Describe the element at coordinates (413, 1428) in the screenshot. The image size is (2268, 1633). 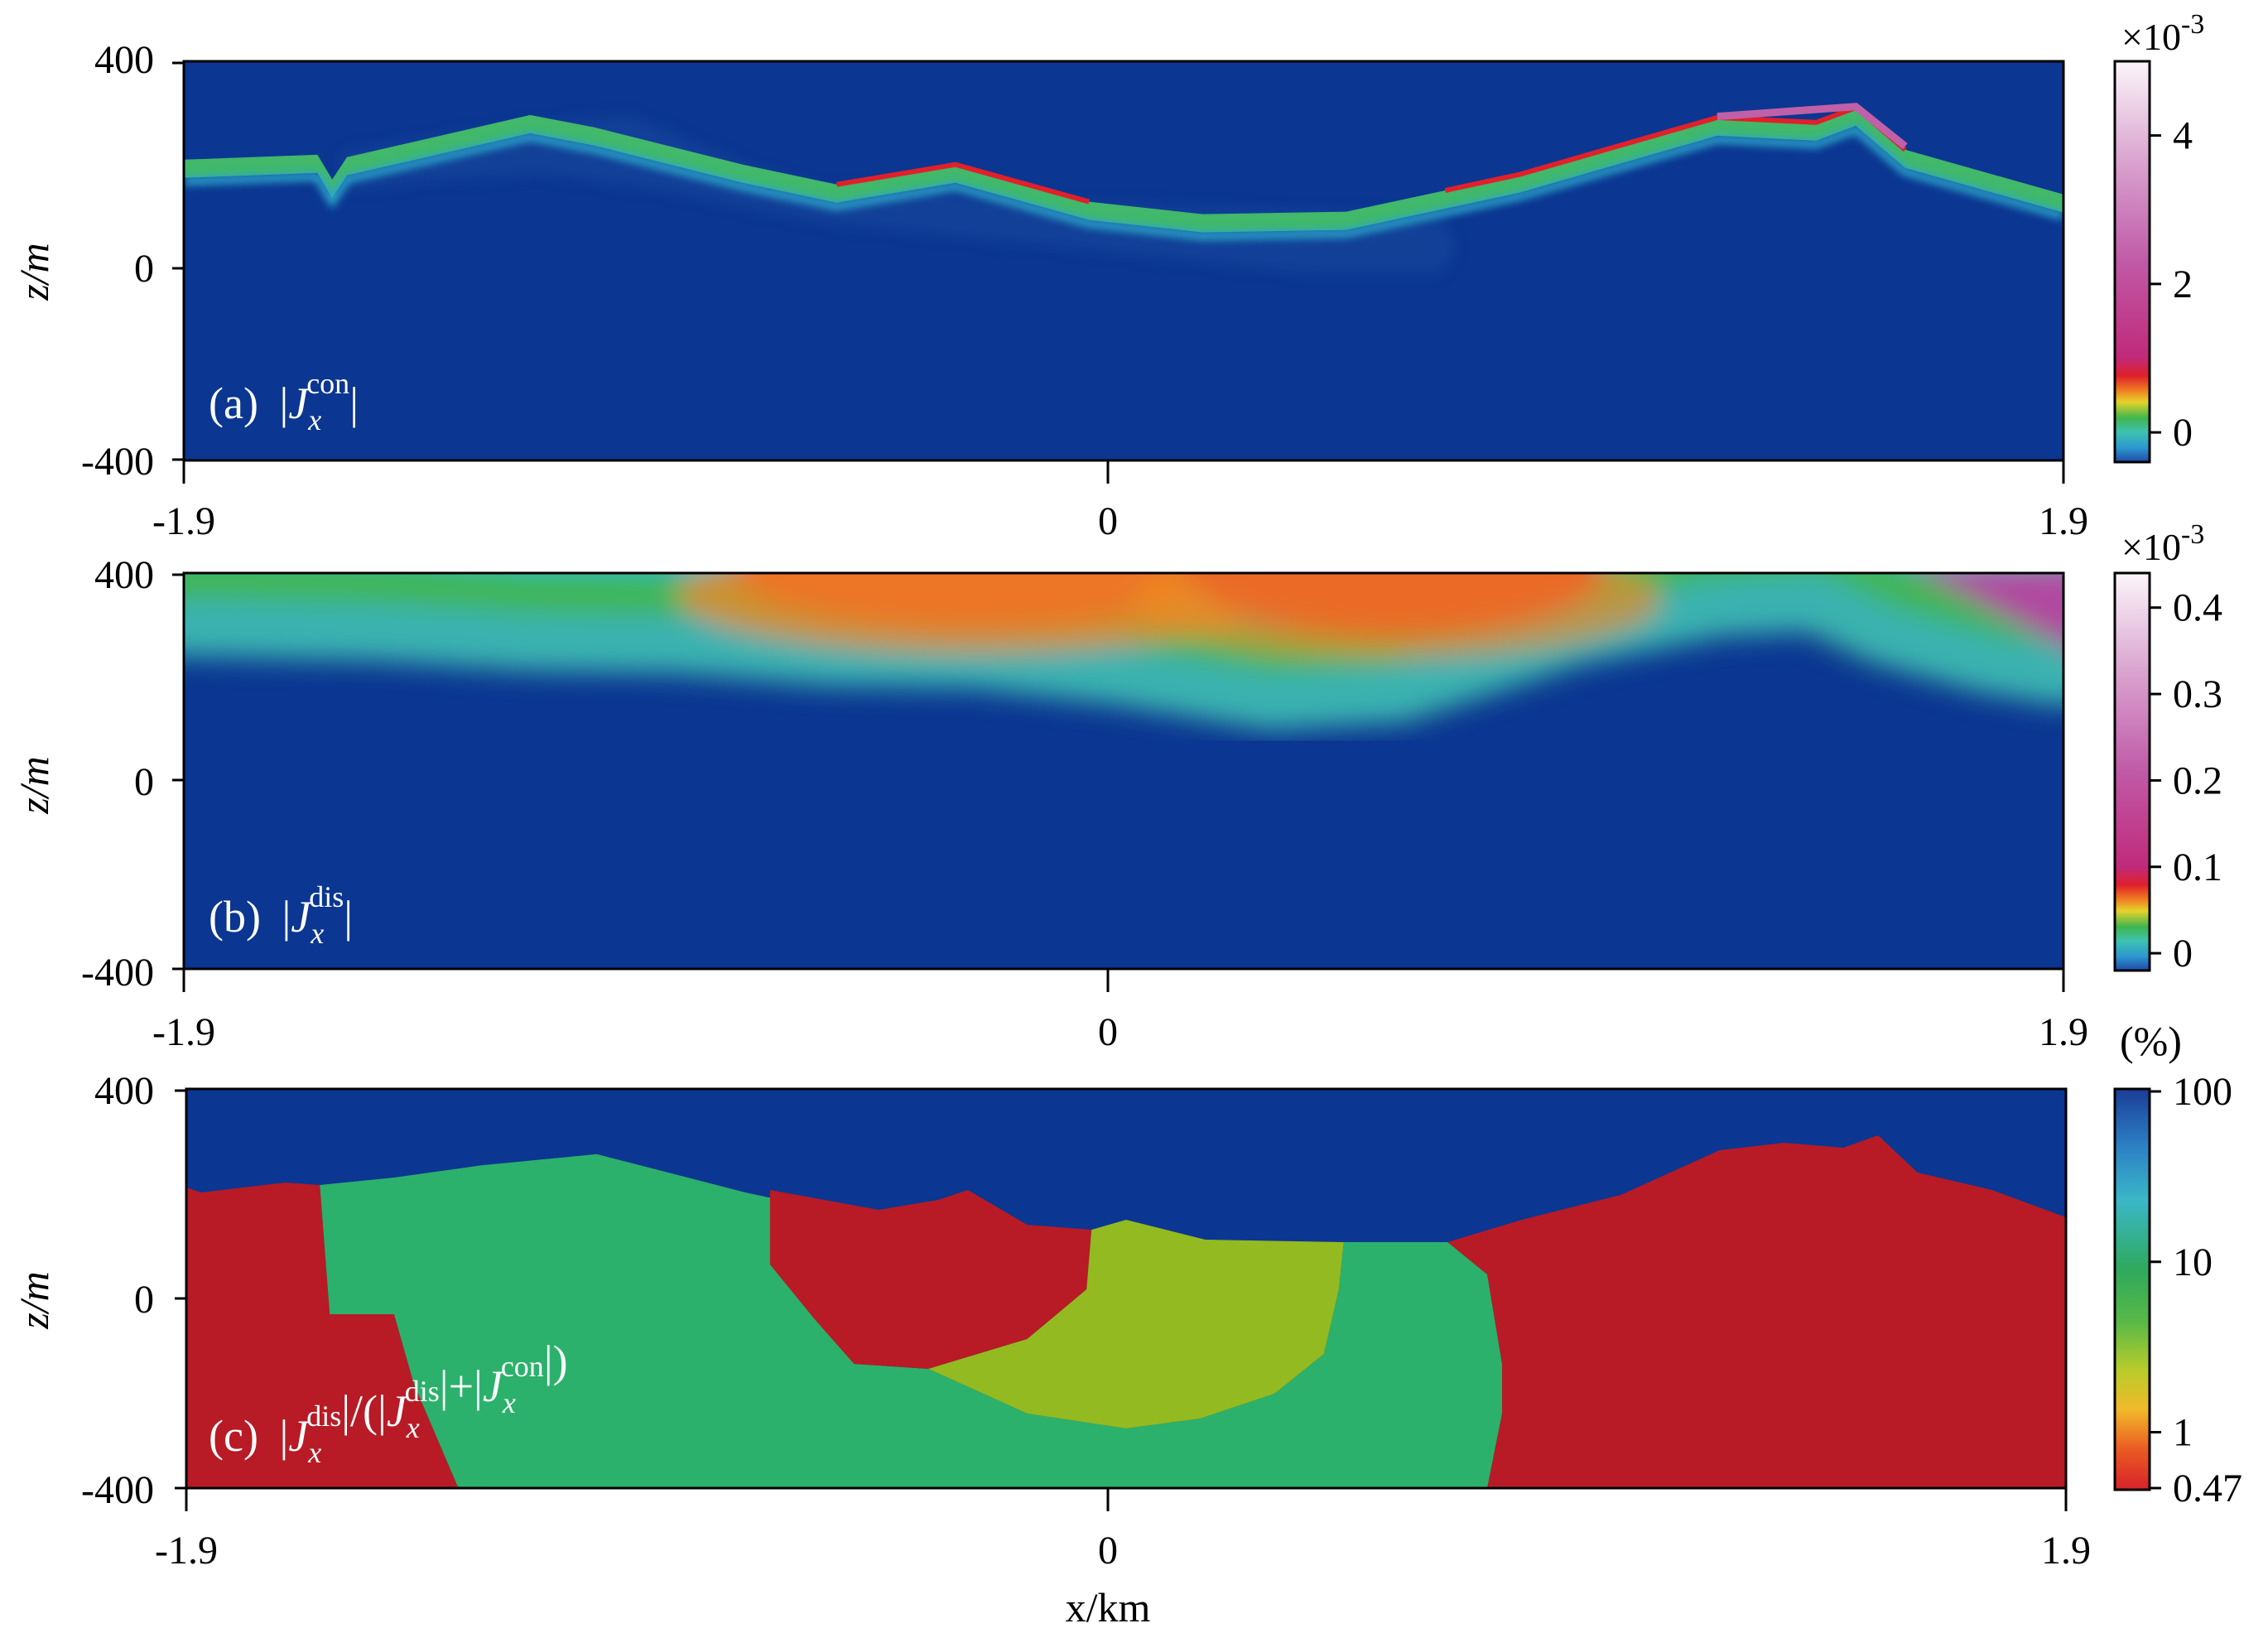
I see `panel-c-annotation-sub-3: x` at that location.